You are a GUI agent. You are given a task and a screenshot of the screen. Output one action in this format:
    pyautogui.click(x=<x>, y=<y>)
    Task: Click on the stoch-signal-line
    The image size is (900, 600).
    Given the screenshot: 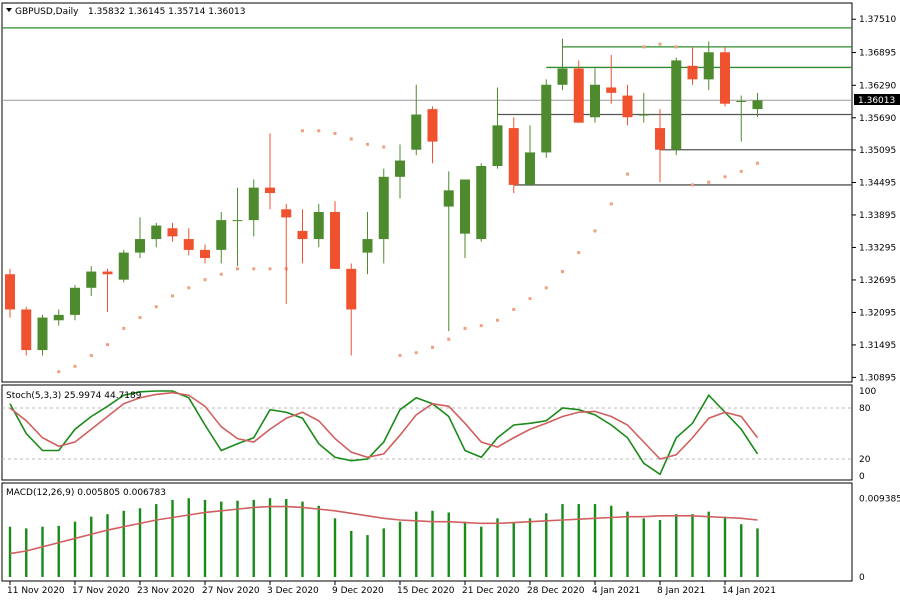 What is the action you would take?
    pyautogui.click(x=384, y=425)
    